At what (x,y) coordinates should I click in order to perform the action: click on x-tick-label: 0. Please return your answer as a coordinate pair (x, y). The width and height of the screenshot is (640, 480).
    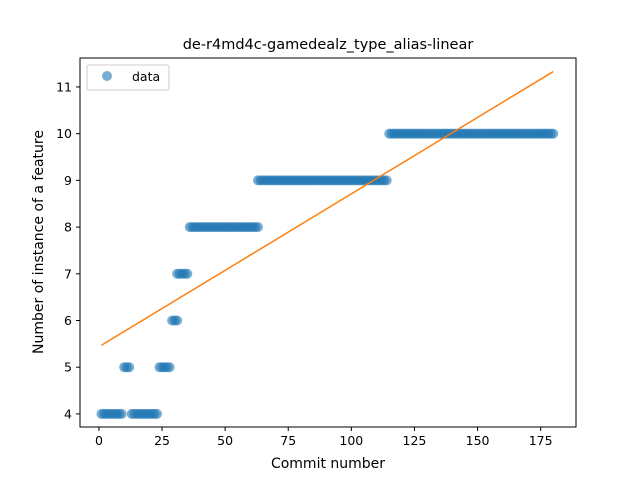
    Looking at the image, I should click on (99, 440).